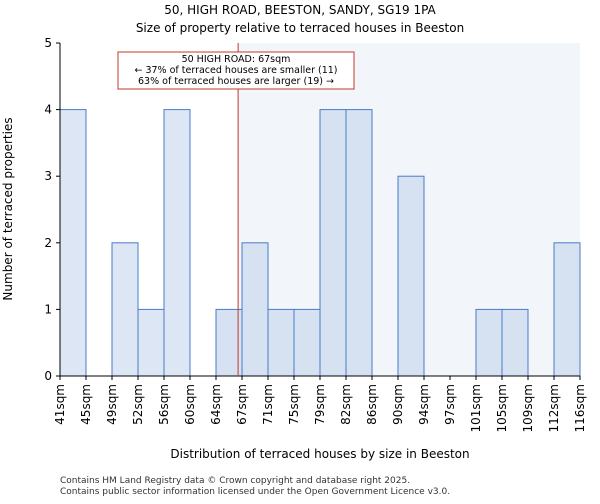 This screenshot has height=504, width=600. What do you see at coordinates (398, 404) in the screenshot?
I see `x-tick-label-90sqm: 90sqm` at bounding box center [398, 404].